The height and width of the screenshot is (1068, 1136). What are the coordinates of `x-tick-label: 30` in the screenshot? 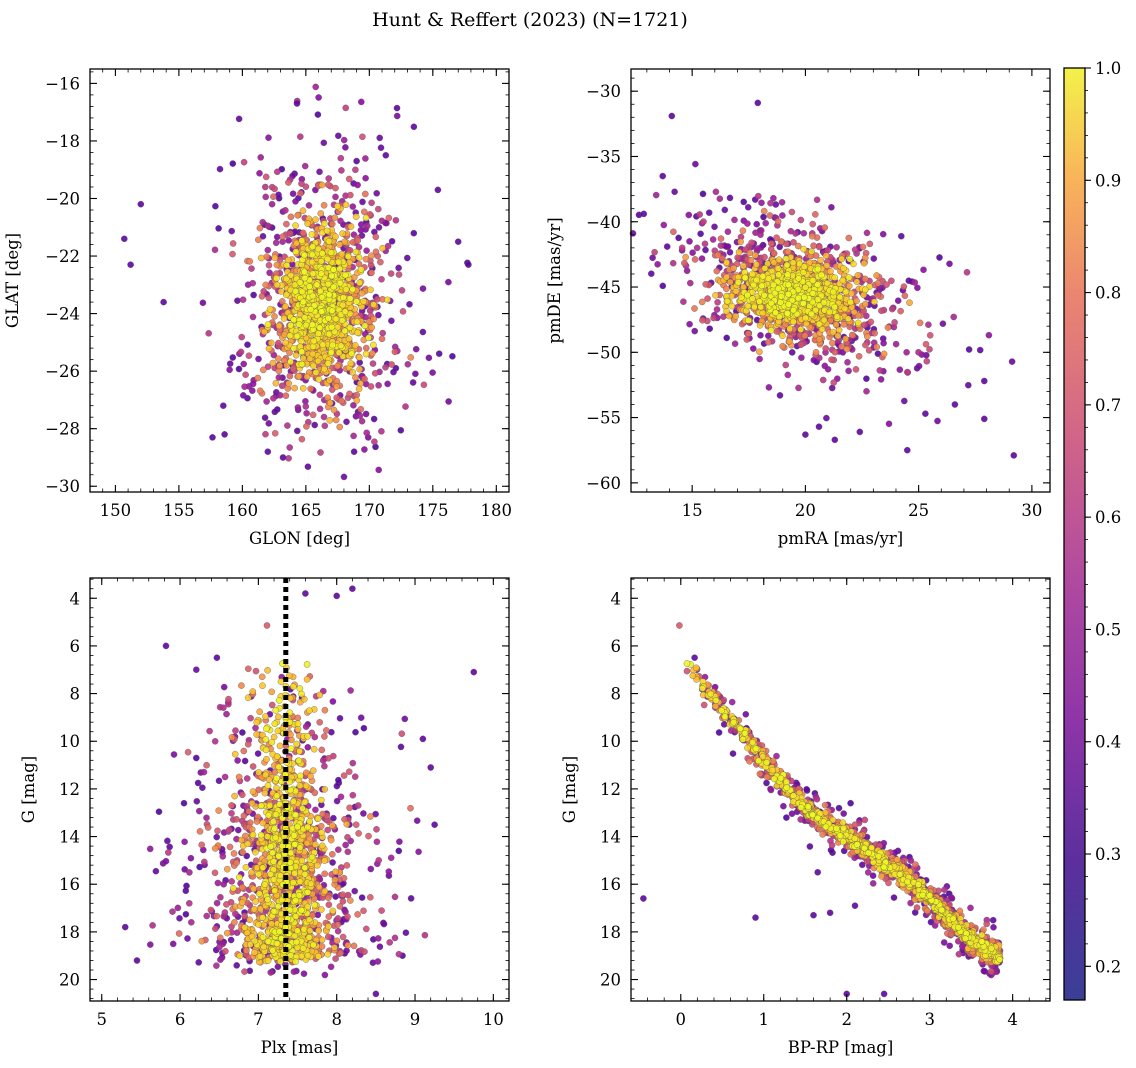 It's located at (1031, 510).